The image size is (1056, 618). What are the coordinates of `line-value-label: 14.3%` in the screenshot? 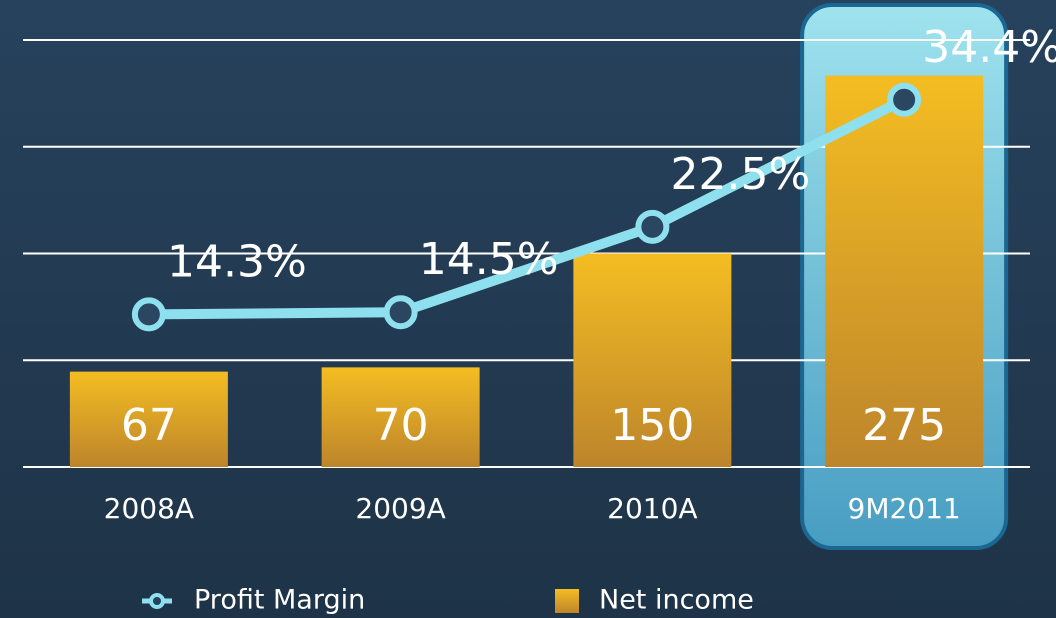 It's located at (237, 261).